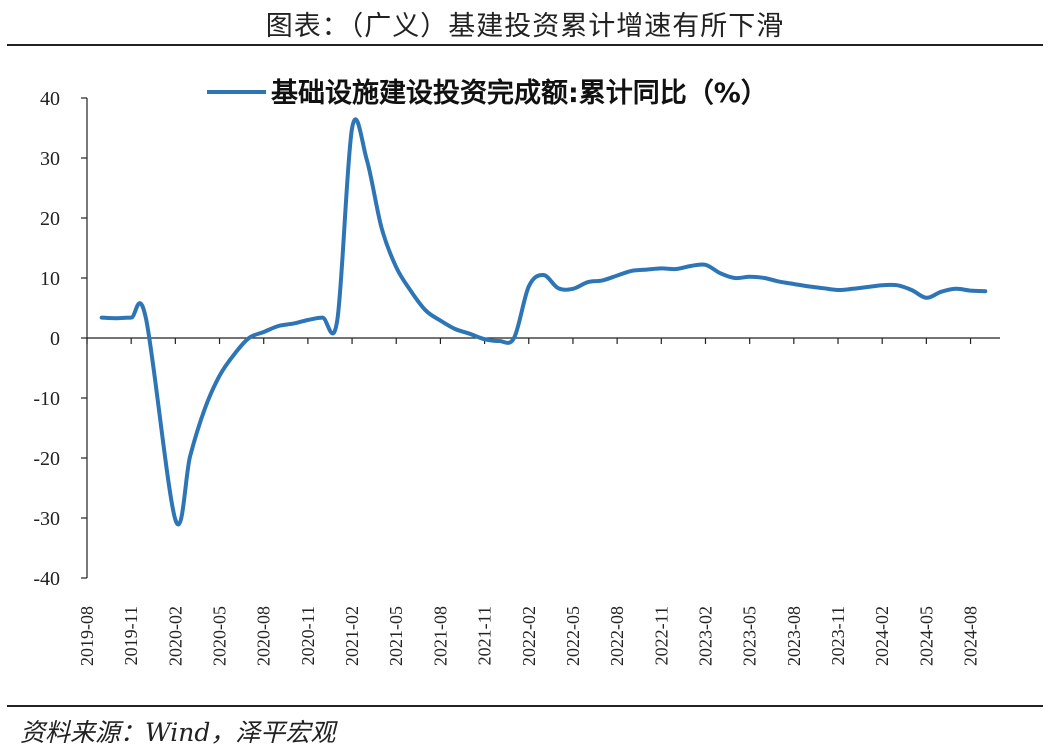  I want to click on x-tick-label: 2024-08, so click(971, 636).